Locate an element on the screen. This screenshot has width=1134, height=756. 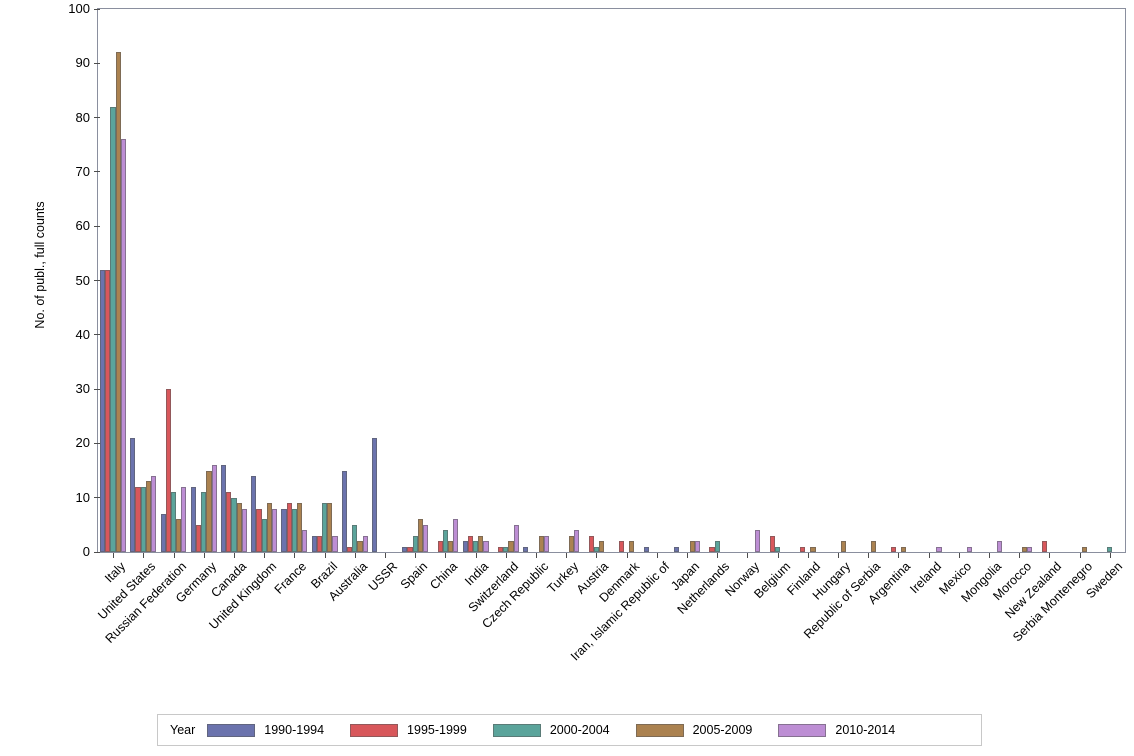
y-axis-title: No. of publ., full counts is located at coordinates (40, 265).